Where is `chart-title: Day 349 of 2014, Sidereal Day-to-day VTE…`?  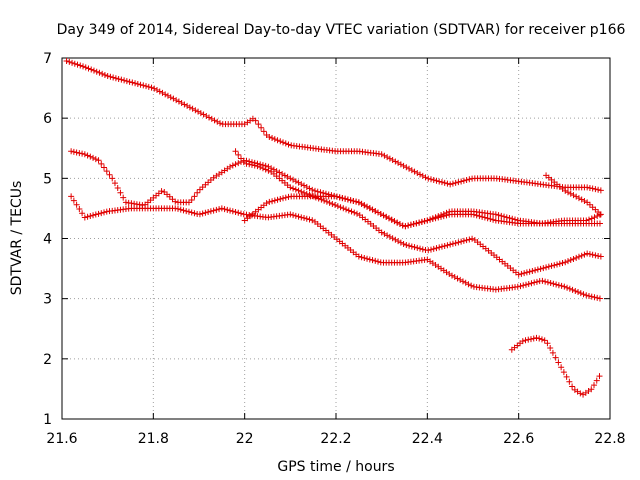 chart-title: Day 349 of 2014, Sidereal Day-to-day VTE… is located at coordinates (341, 30).